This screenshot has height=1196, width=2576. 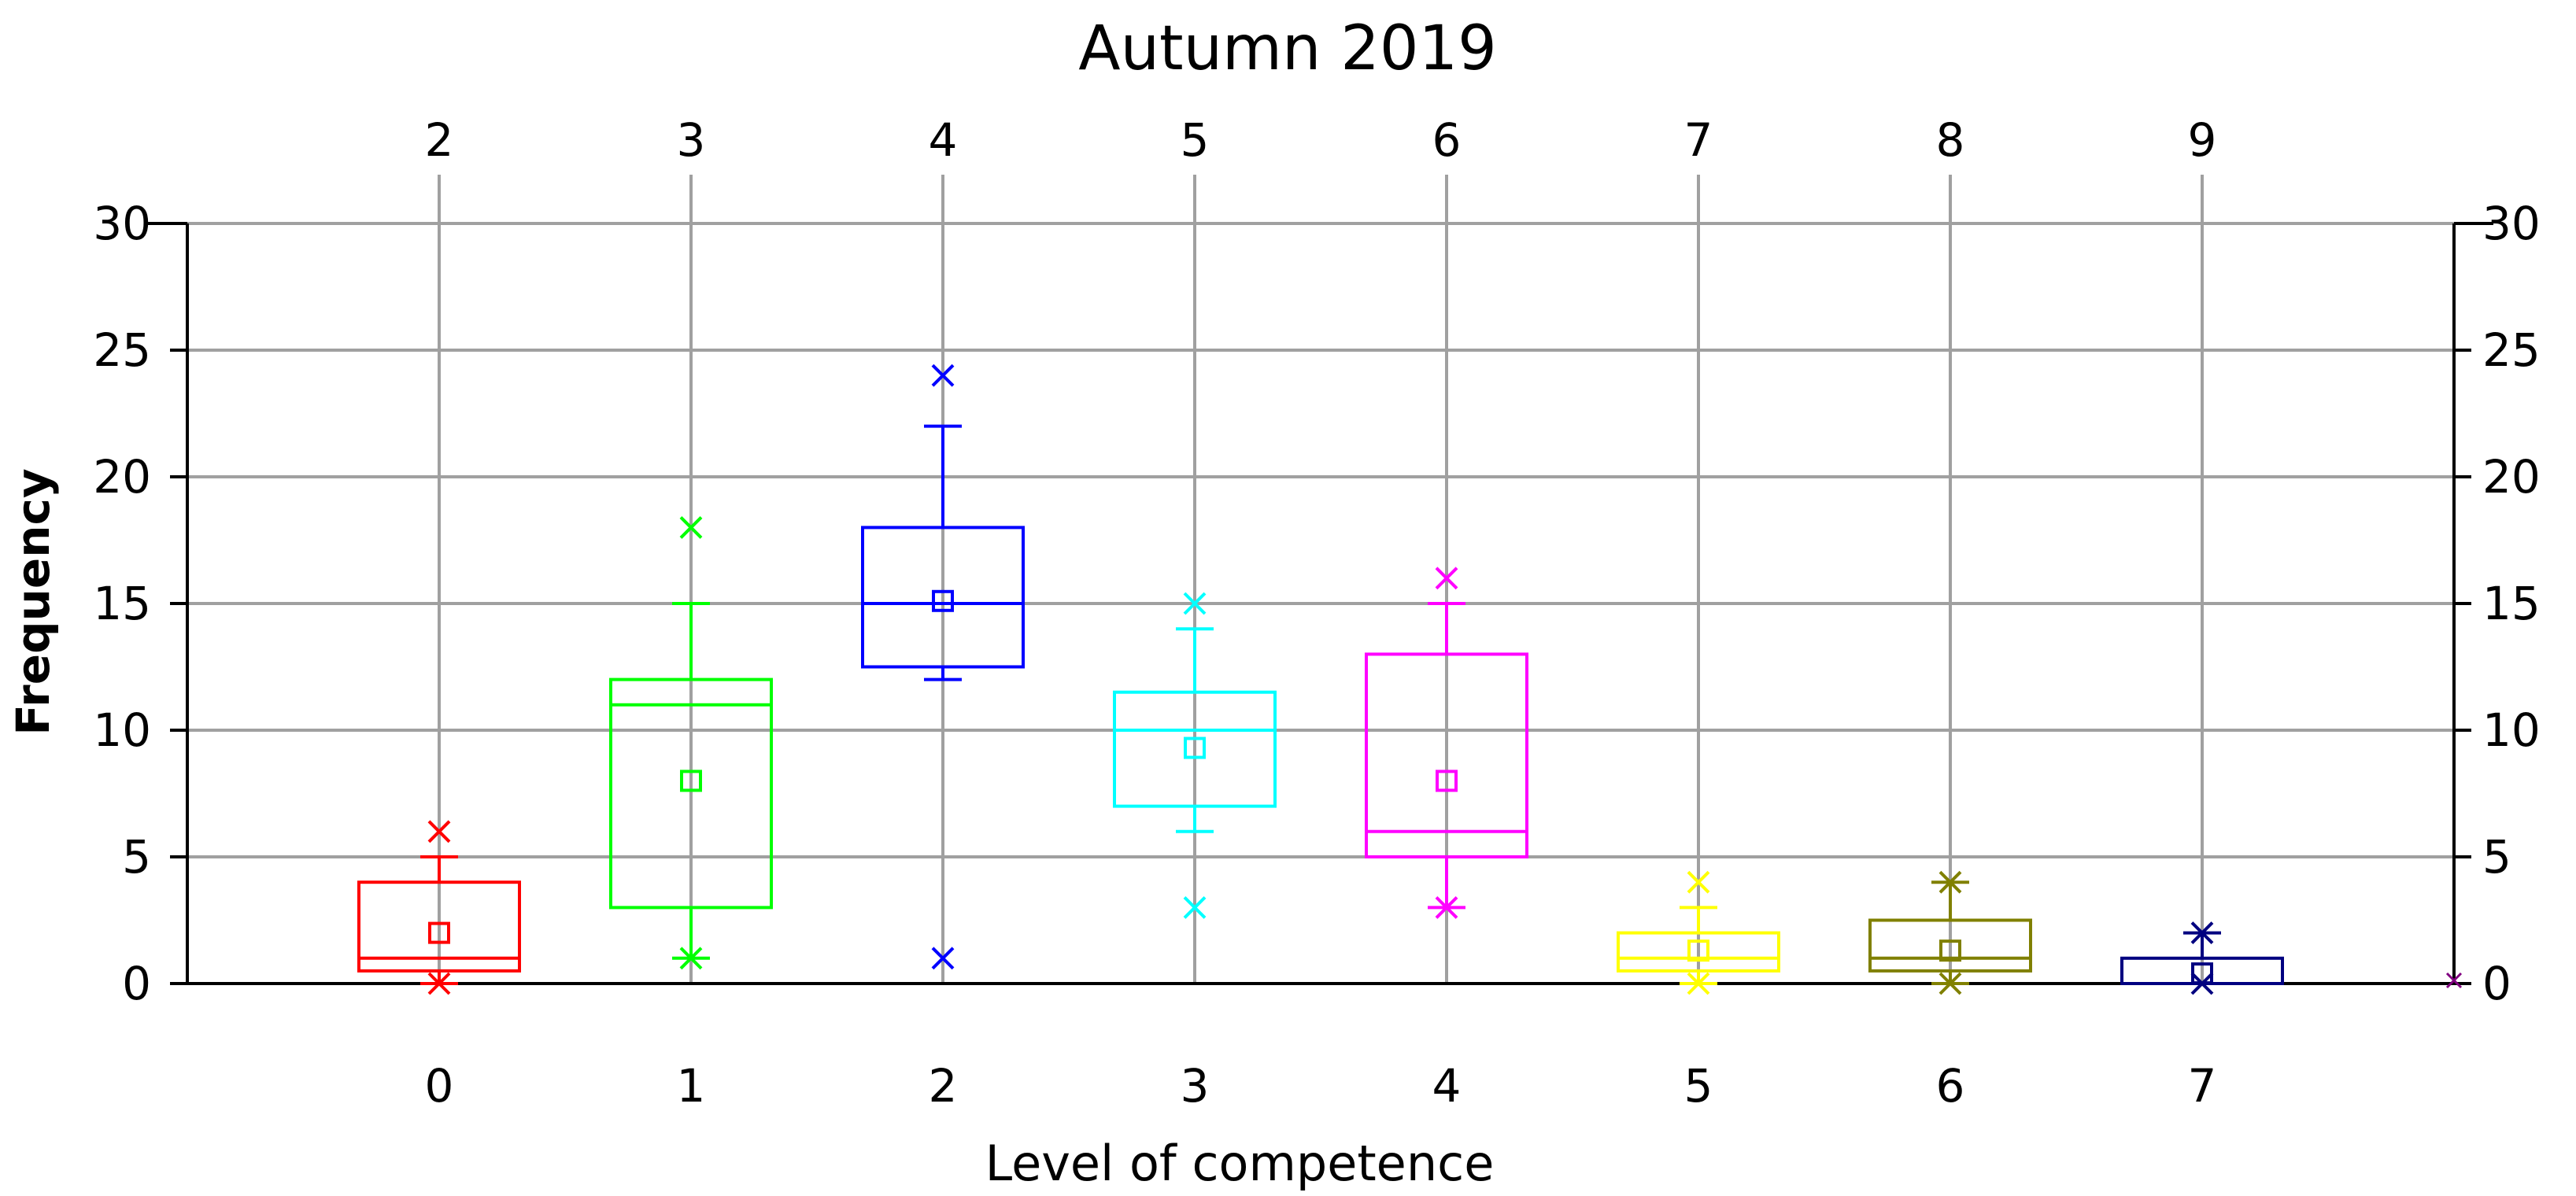 What do you see at coordinates (943, 1086) in the screenshot?
I see `x-tick-label-bottom: 2` at bounding box center [943, 1086].